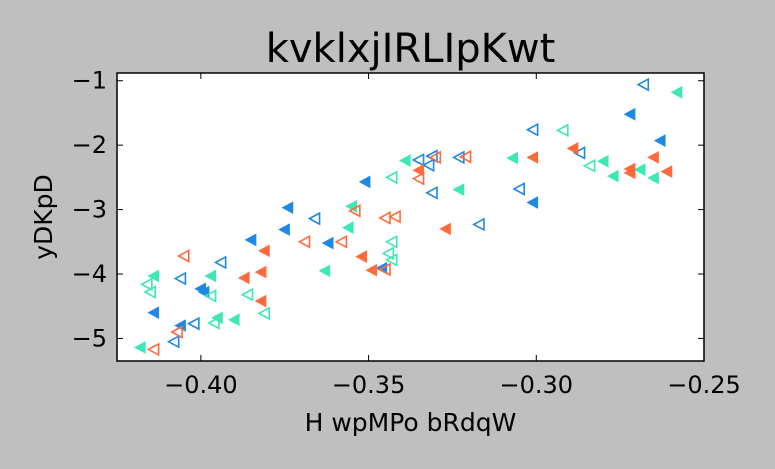 This screenshot has height=469, width=775. What do you see at coordinates (89, 338) in the screenshot?
I see `y-tick-label: −5` at bounding box center [89, 338].